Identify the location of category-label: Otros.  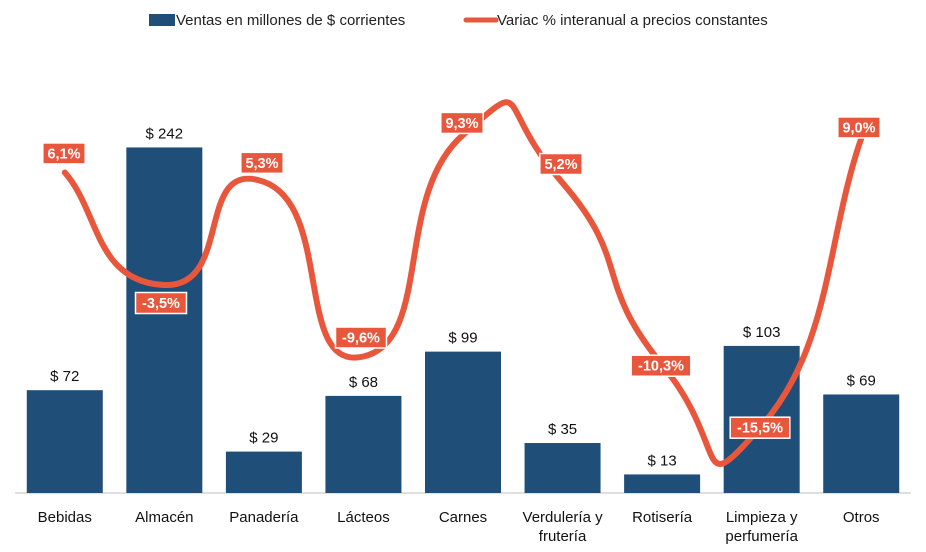
(861, 517).